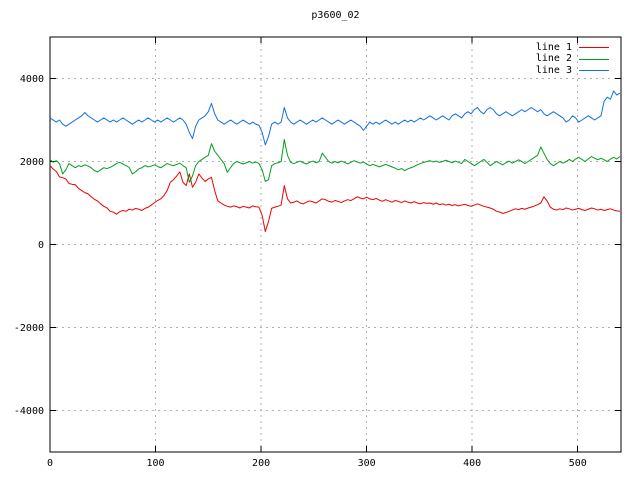 Image resolution: width=640 pixels, height=480 pixels. What do you see at coordinates (156, 463) in the screenshot?
I see `x-tick-label: 100` at bounding box center [156, 463].